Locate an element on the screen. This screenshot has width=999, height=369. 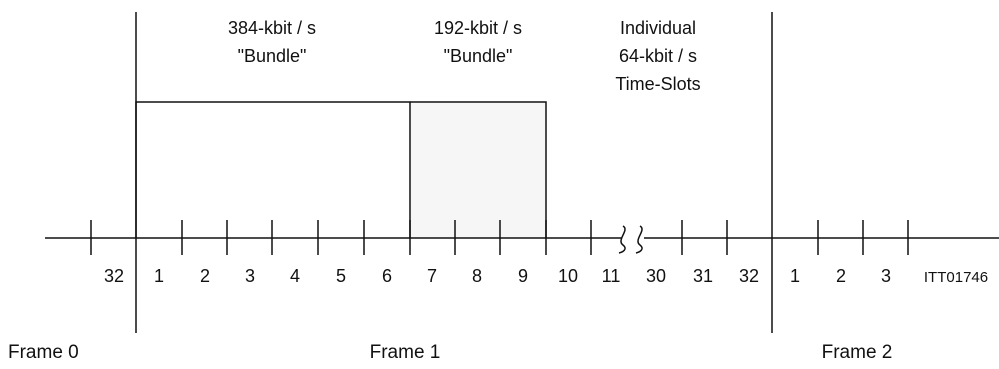
individual-slots-label-line3: Time-Slots is located at coordinates (657, 84).